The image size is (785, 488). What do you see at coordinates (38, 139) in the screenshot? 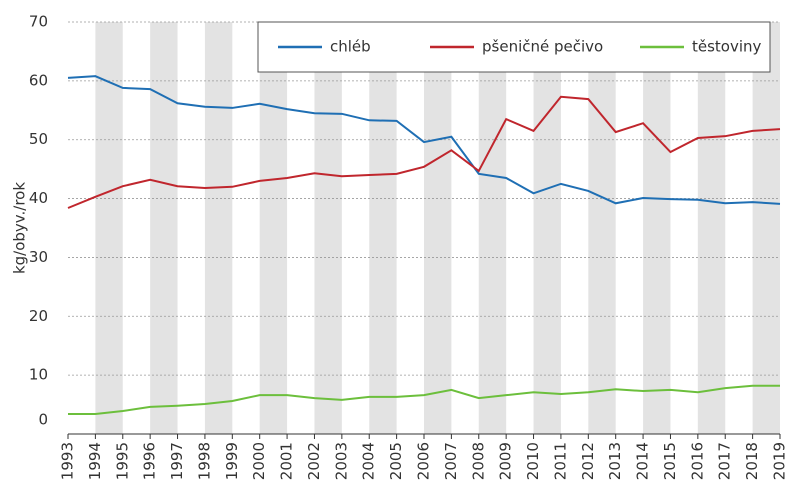
I see `y-tick-label: 50` at bounding box center [38, 139].